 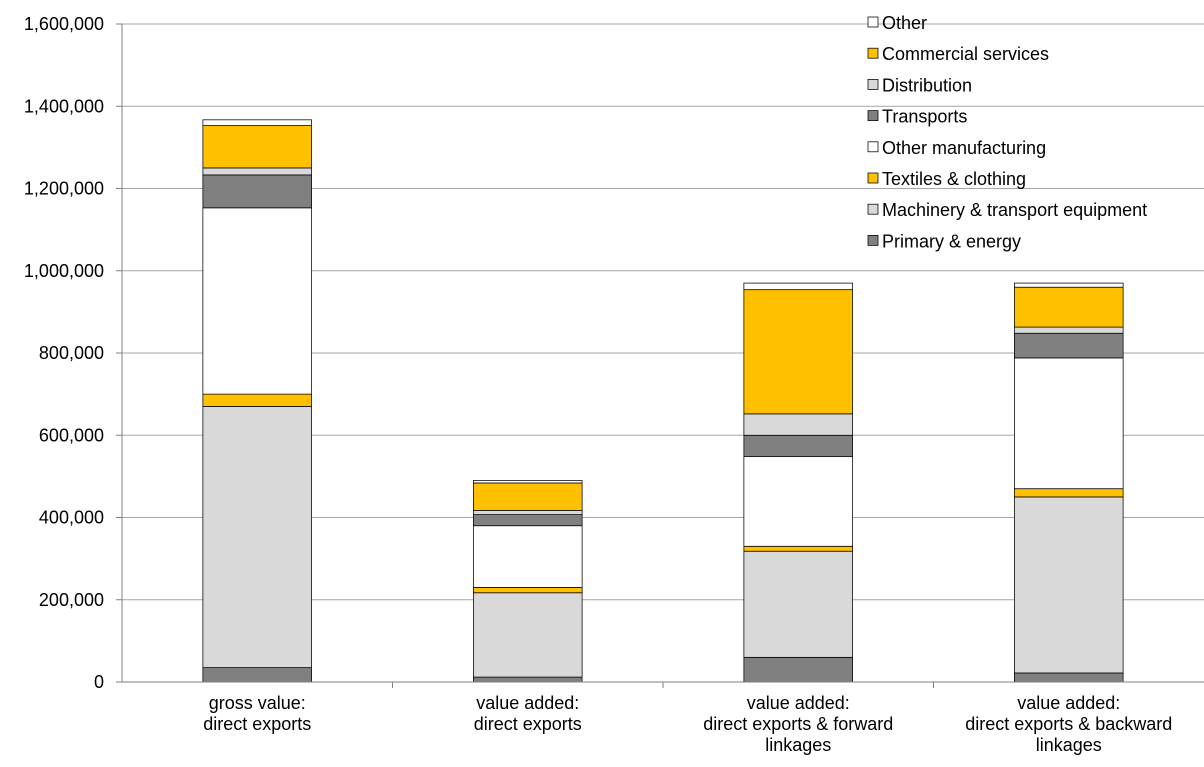 What do you see at coordinates (64, 271) in the screenshot?
I see `y-tick-label: 1,000,000` at bounding box center [64, 271].